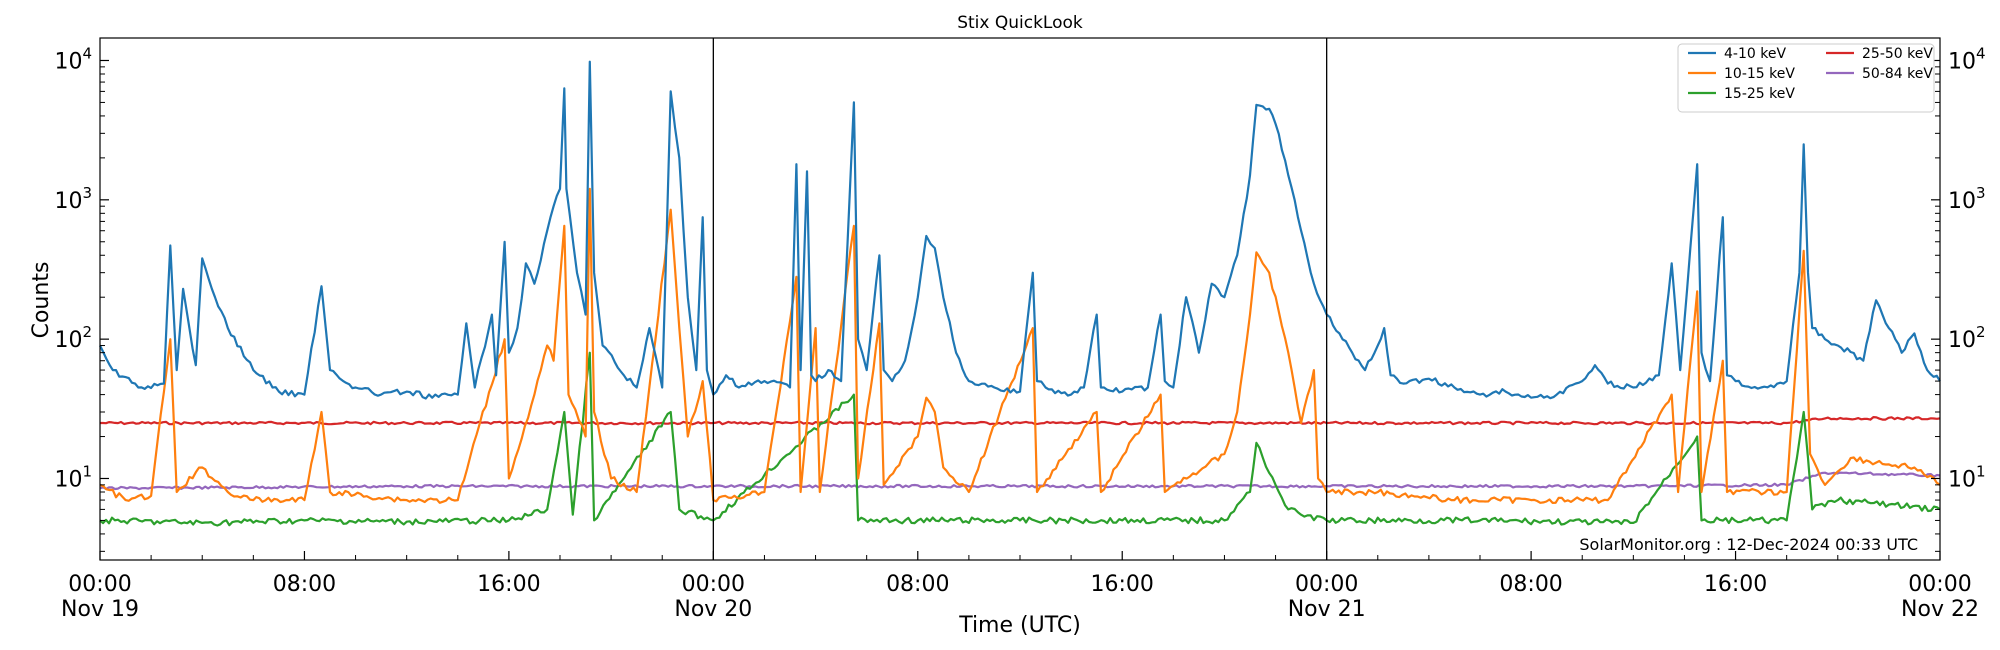 The height and width of the screenshot is (650, 2000). Describe the element at coordinates (81, 298) in the screenshot. I see `y-axis-left: 10¹ 10² 10³ 10⁴` at that location.